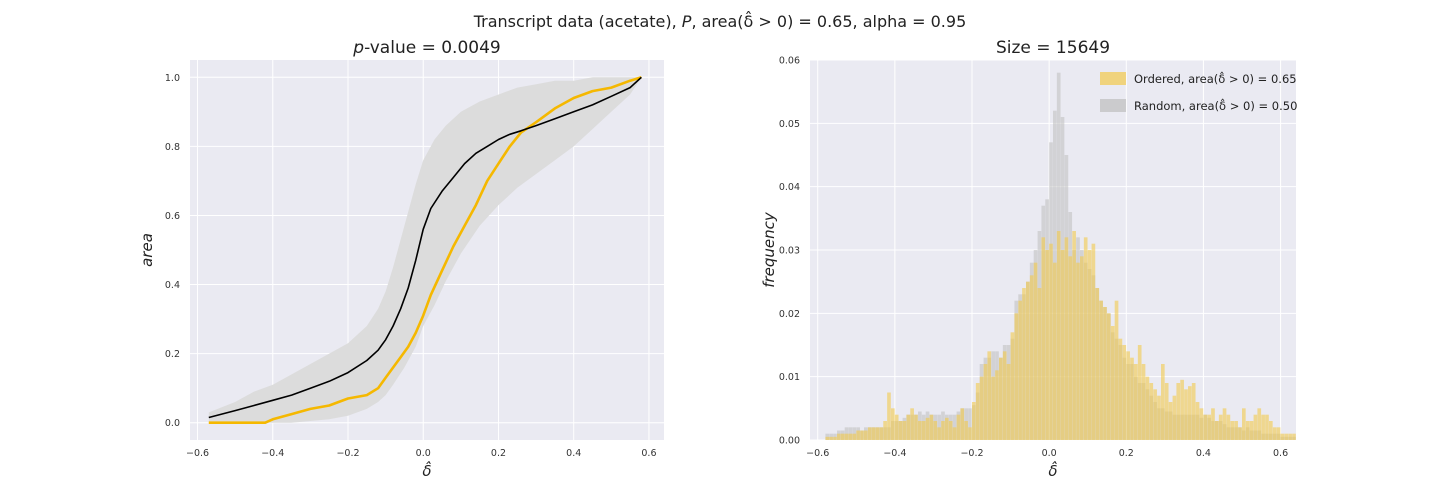 The image size is (1440, 504). Describe the element at coordinates (1053, 48) in the screenshot. I see `right-panel-title-text: Size = 15649` at that location.